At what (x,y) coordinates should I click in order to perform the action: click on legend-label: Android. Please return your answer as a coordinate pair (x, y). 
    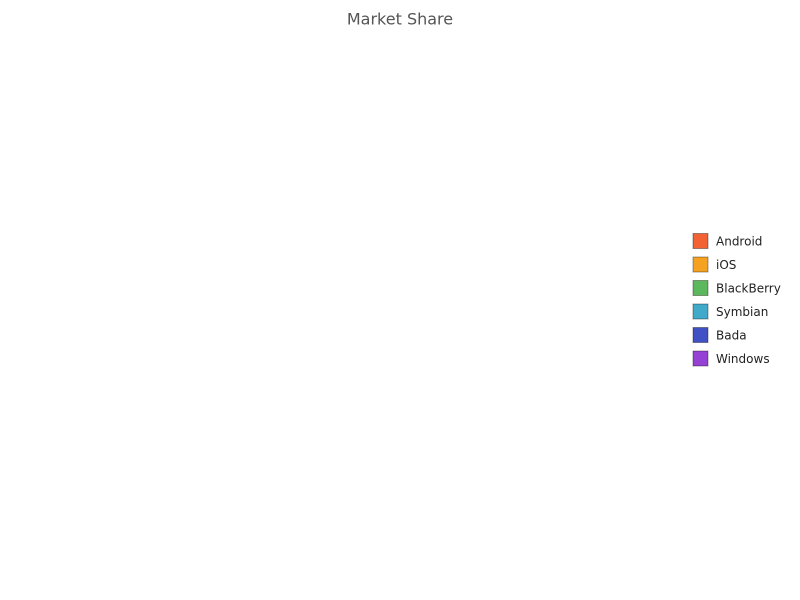
    Looking at the image, I should click on (739, 242).